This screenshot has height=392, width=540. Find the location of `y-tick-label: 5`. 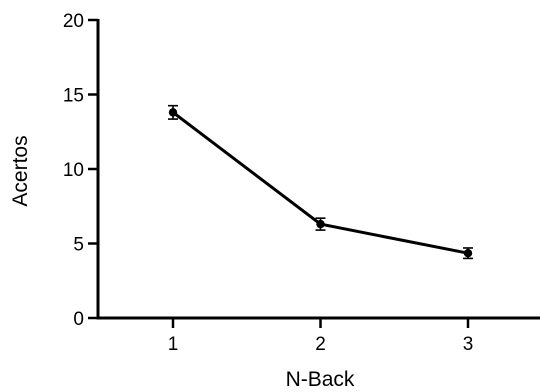

y-tick-label: 5 is located at coordinates (78, 245).